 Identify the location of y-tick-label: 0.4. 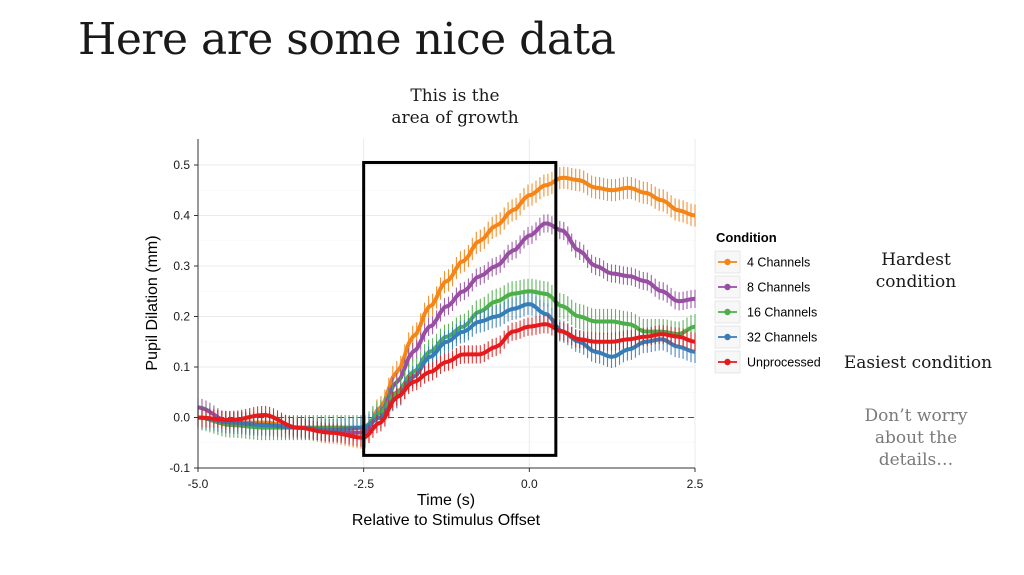
(181, 216).